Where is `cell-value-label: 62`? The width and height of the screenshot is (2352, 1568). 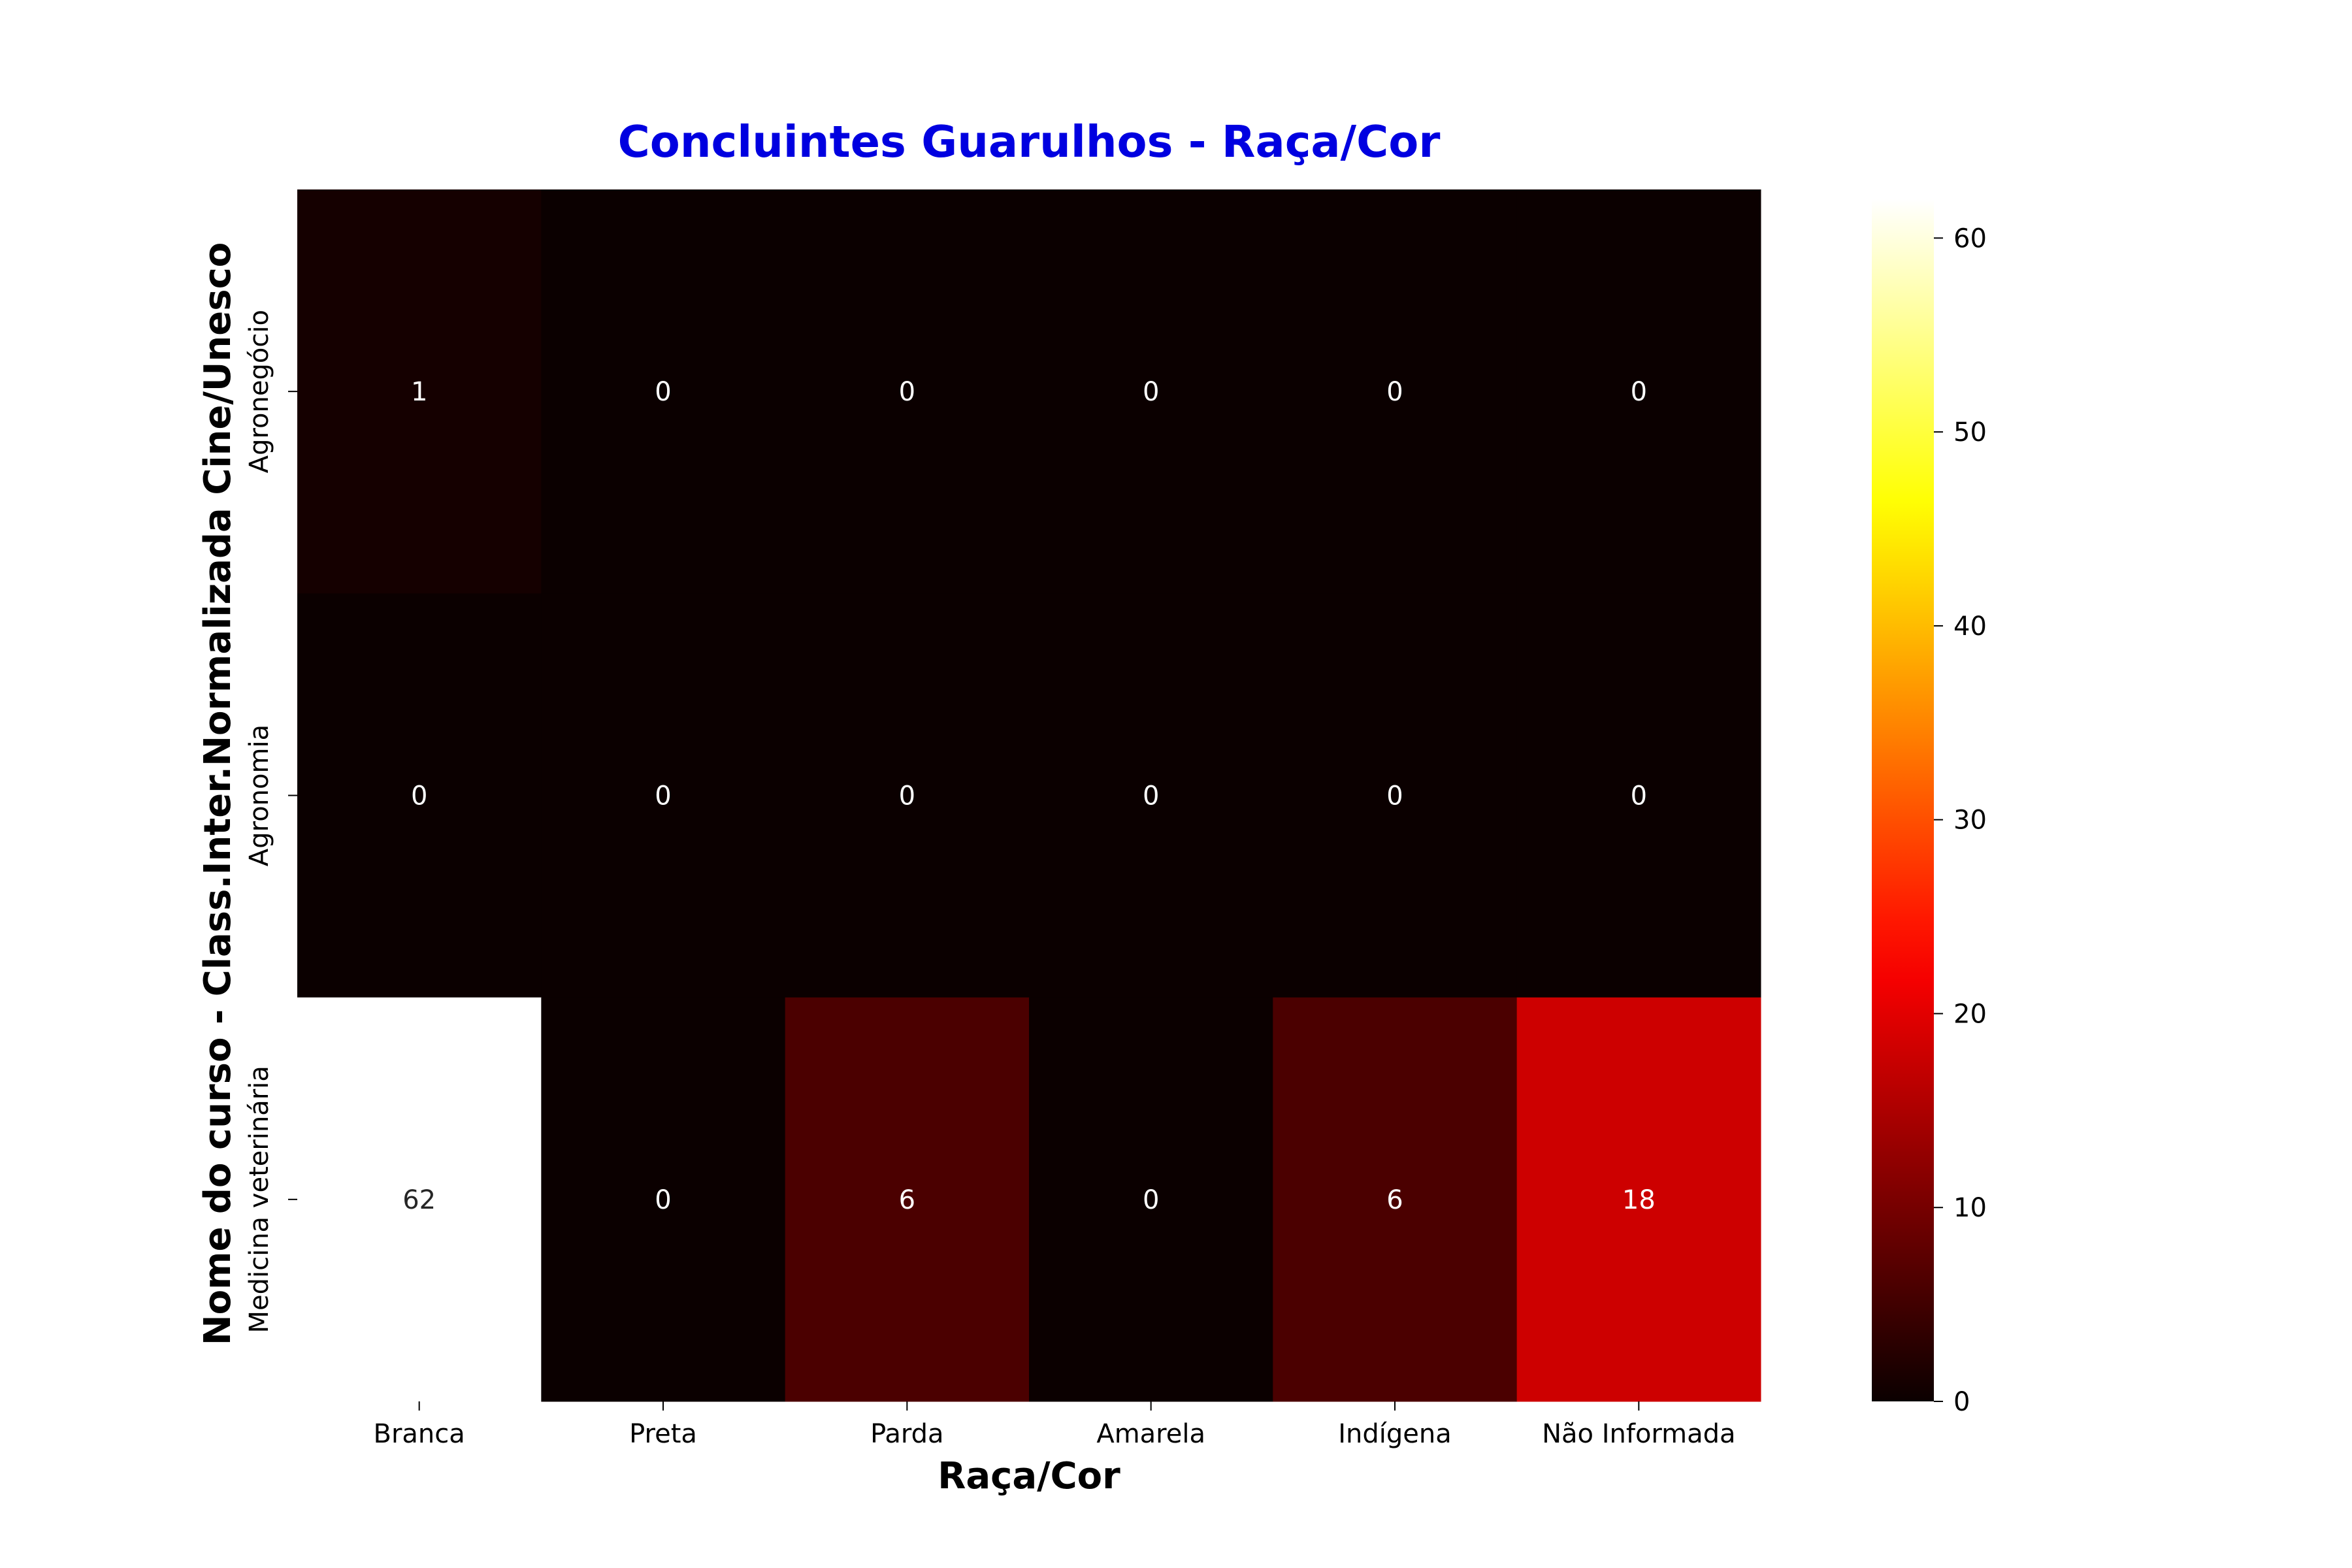
cell-value-label: 62 is located at coordinates (419, 1200).